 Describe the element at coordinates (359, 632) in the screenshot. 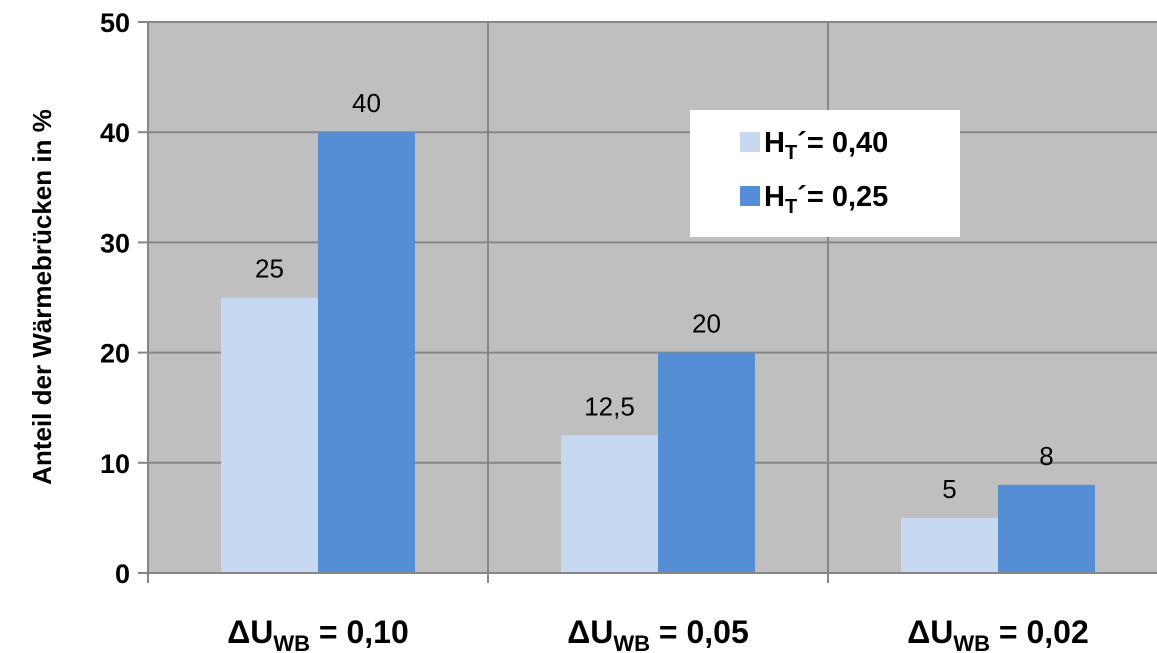

I see `category-suffix: = 0,10` at that location.